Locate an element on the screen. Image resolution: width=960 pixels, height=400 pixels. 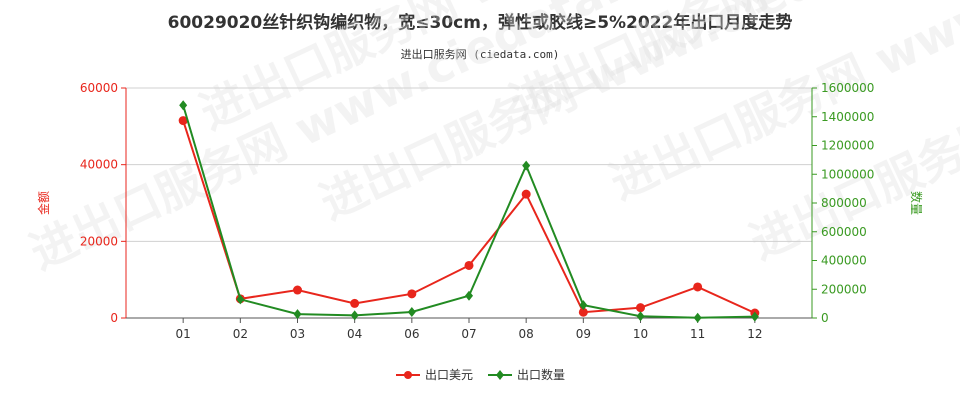
chart-subtitle: 进出口服务网 (ciedata.com) is located at coordinates (480, 54).